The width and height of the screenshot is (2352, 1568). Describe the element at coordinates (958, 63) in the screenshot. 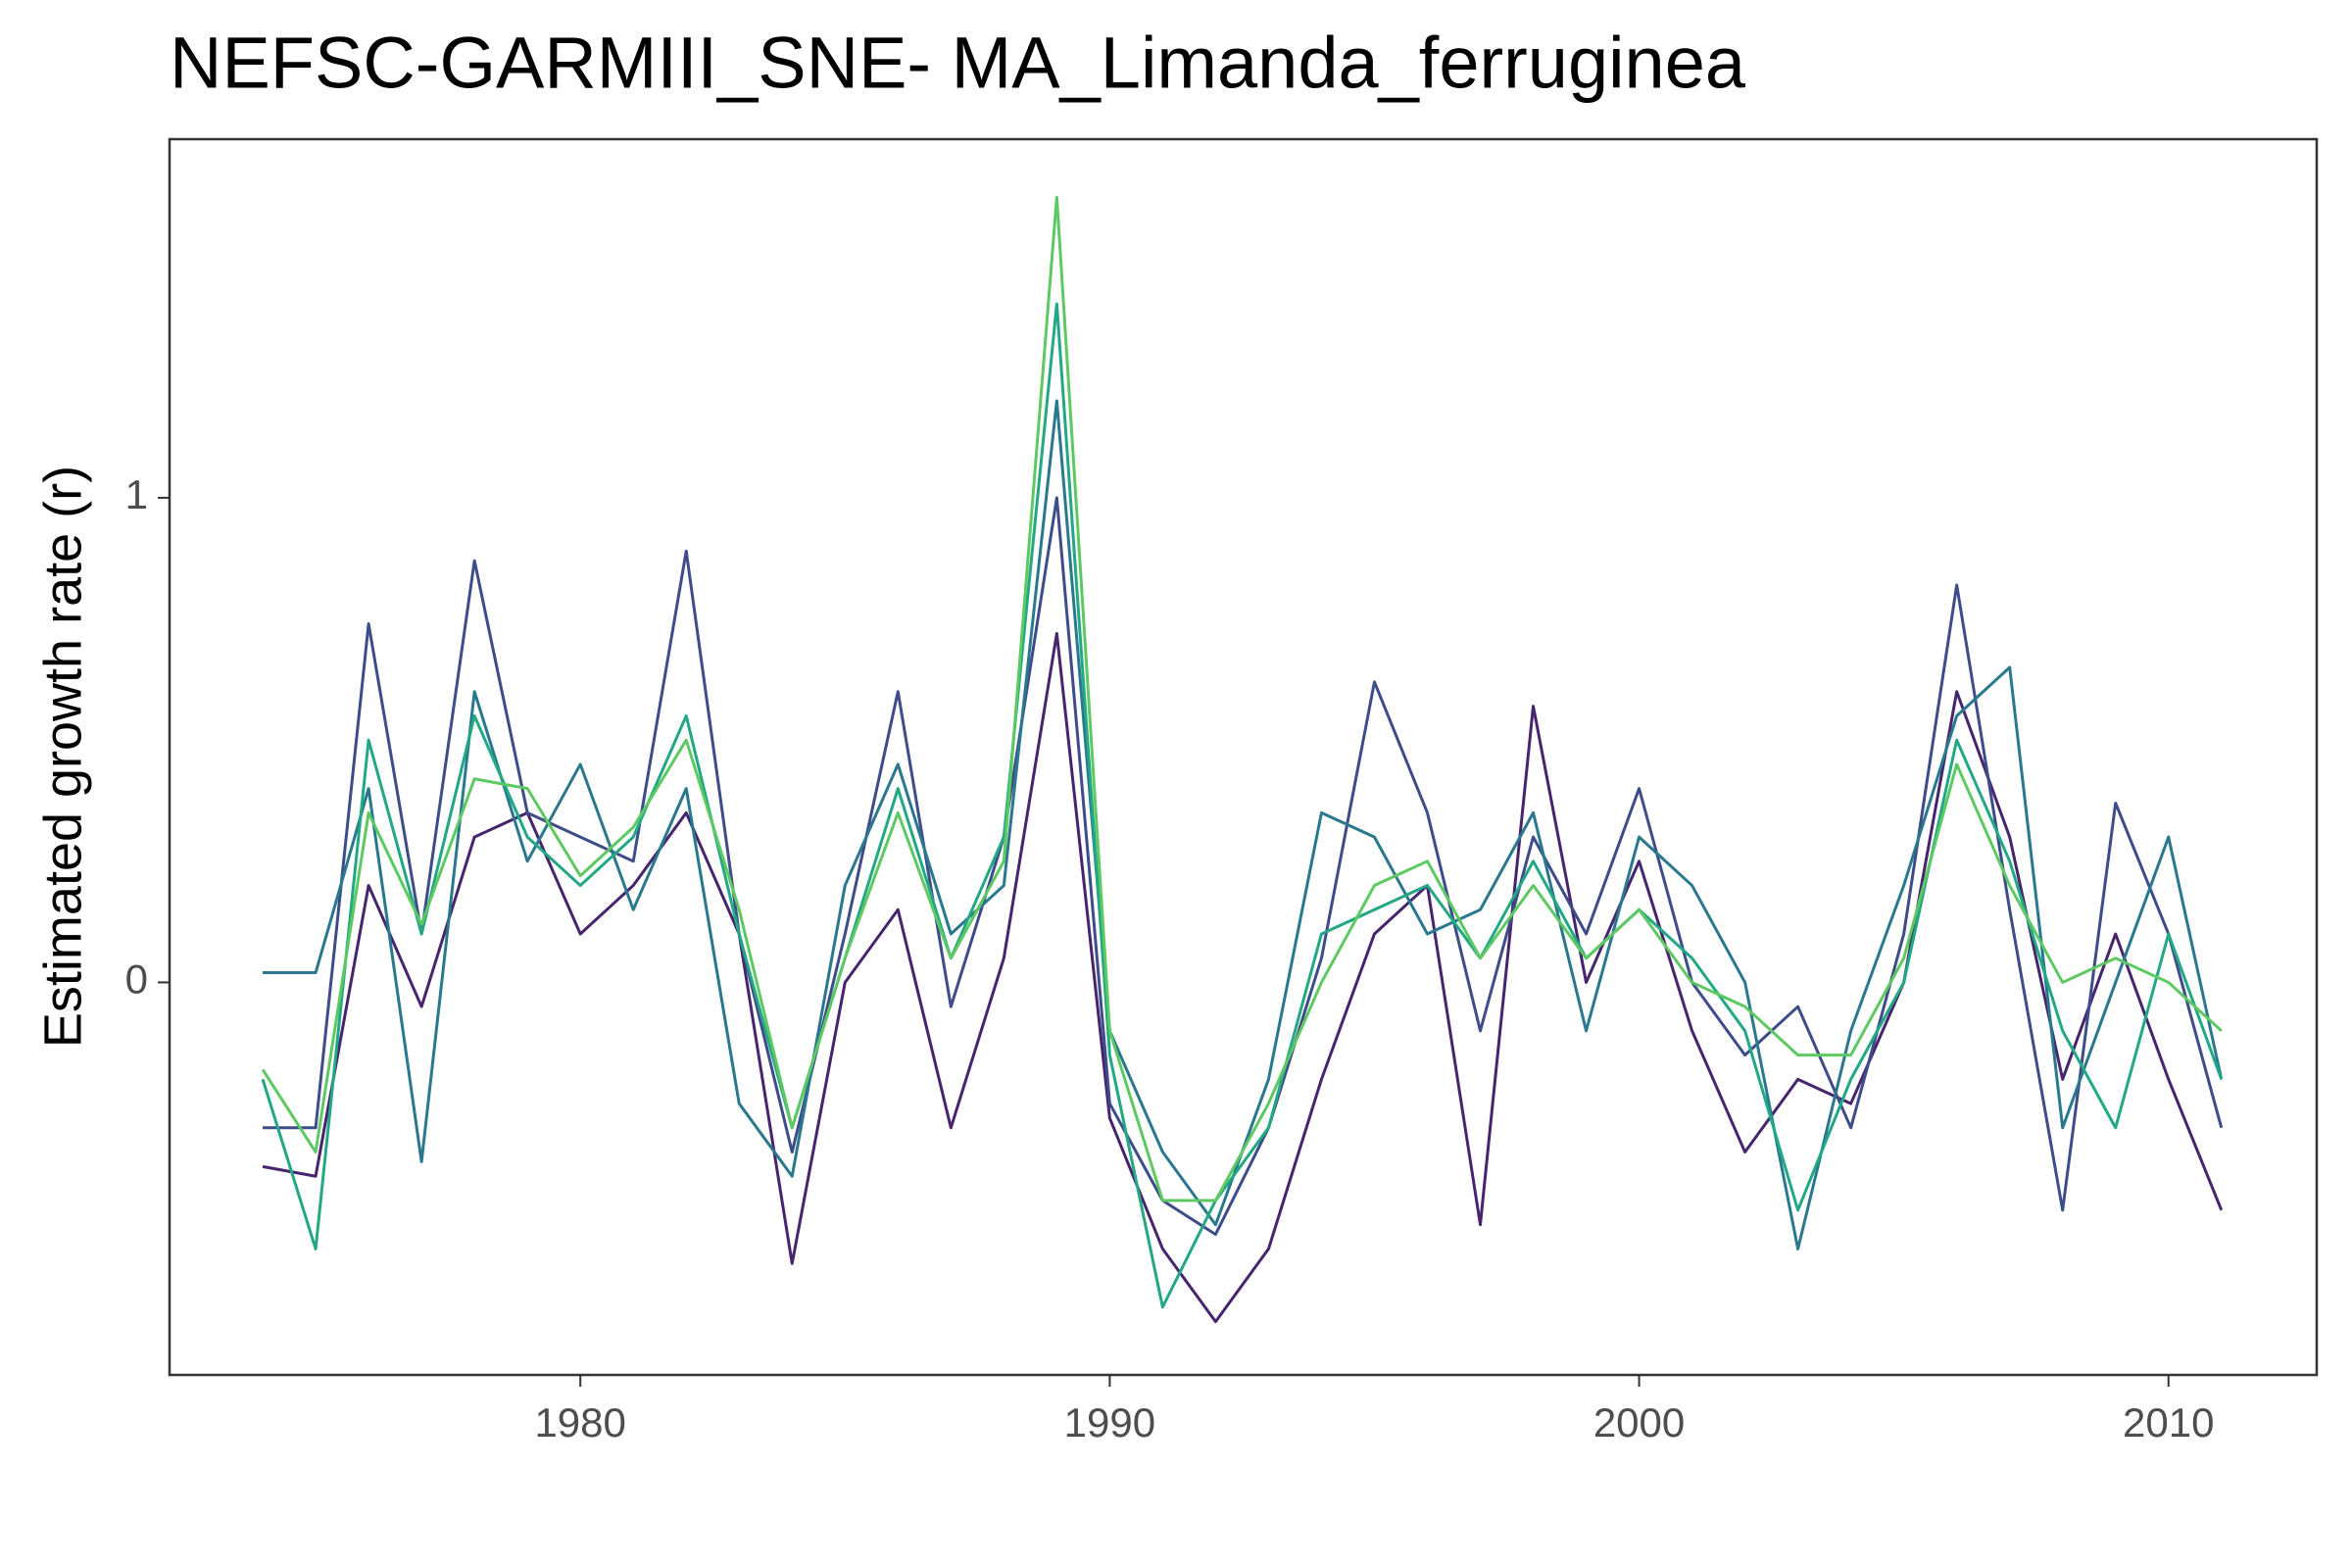

I see `chart-title: NEFSC-GARMIII_SNE- MA_Limanda_ferruginea` at that location.